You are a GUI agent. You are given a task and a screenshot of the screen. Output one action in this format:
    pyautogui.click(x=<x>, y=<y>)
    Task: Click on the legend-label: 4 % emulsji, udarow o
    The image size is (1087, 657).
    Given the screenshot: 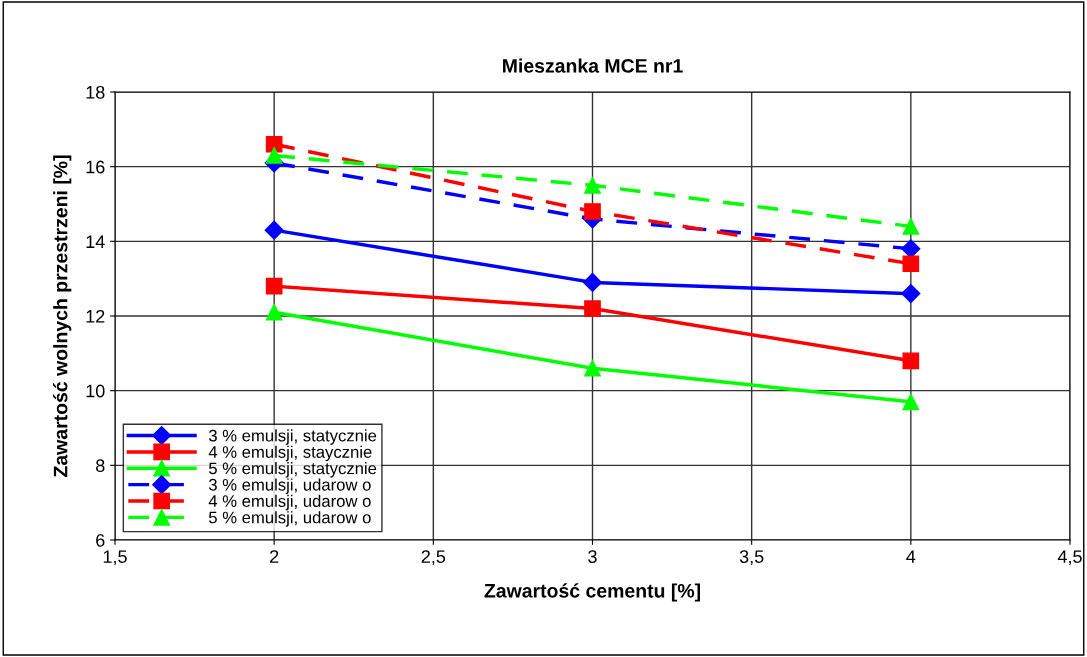 What is the action you would take?
    pyautogui.click(x=289, y=502)
    